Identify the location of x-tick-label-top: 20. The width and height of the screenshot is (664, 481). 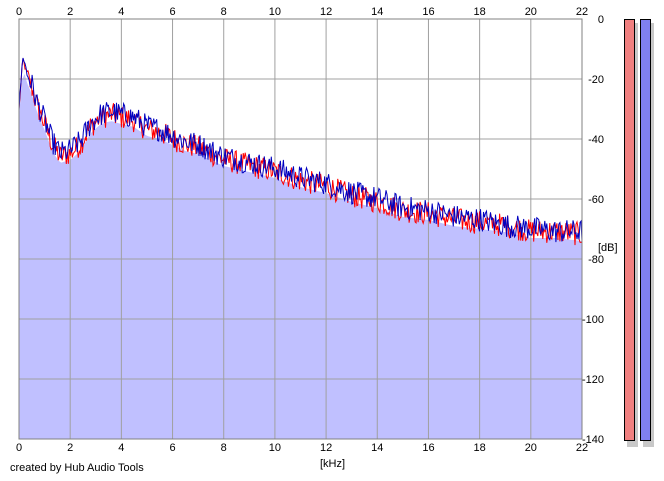
(531, 12).